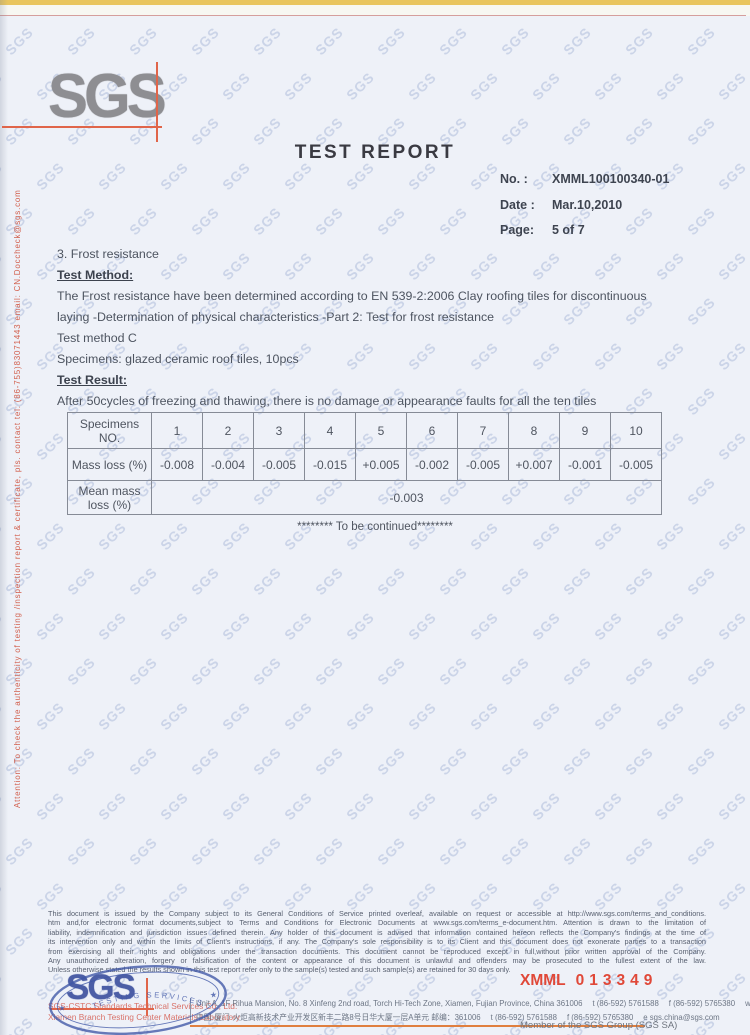 The height and width of the screenshot is (1035, 750). I want to click on mean-mass-loss-value-cell: -0.003, so click(406, 497).